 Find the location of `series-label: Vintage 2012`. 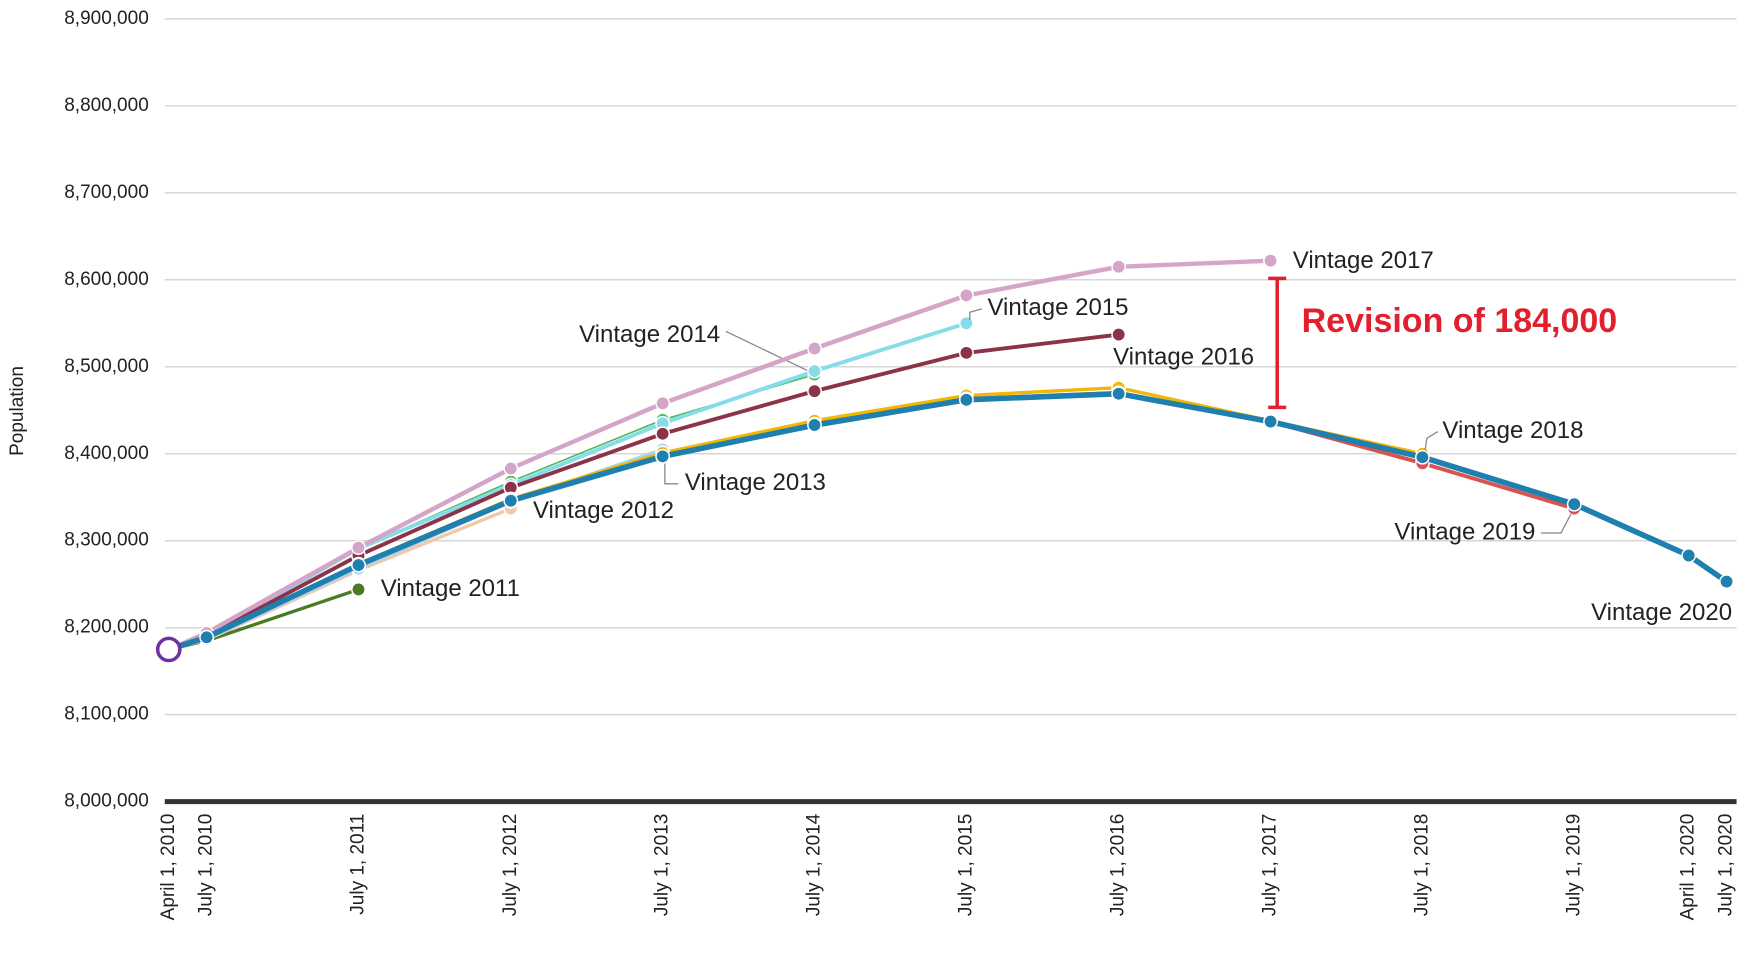

series-label: Vintage 2012 is located at coordinates (603, 510).